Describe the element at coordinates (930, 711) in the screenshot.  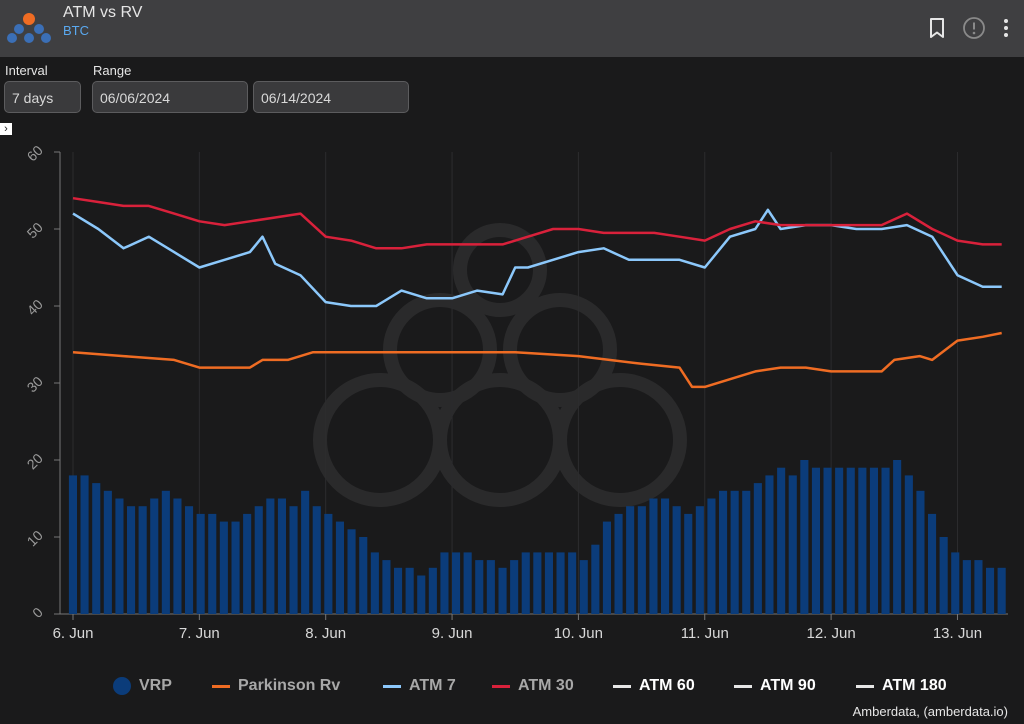
I see `chart-credit: Amberdata, (amberdata.io)` at that location.